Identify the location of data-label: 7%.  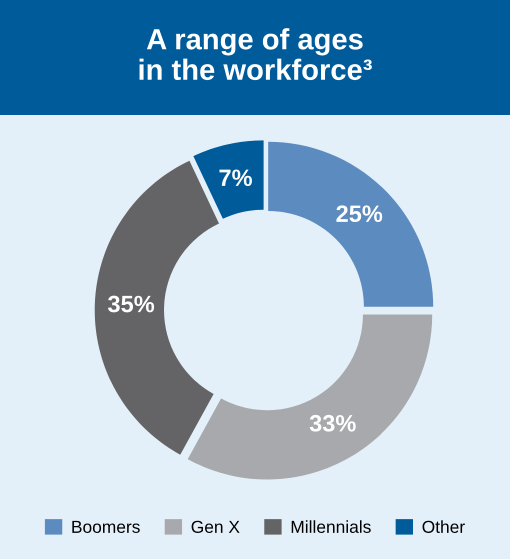
(235, 177).